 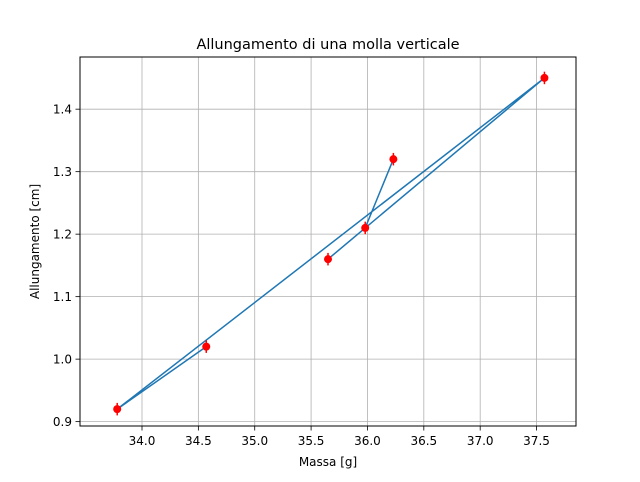 I want to click on y-tick-label: 0.9, so click(x=62, y=422).